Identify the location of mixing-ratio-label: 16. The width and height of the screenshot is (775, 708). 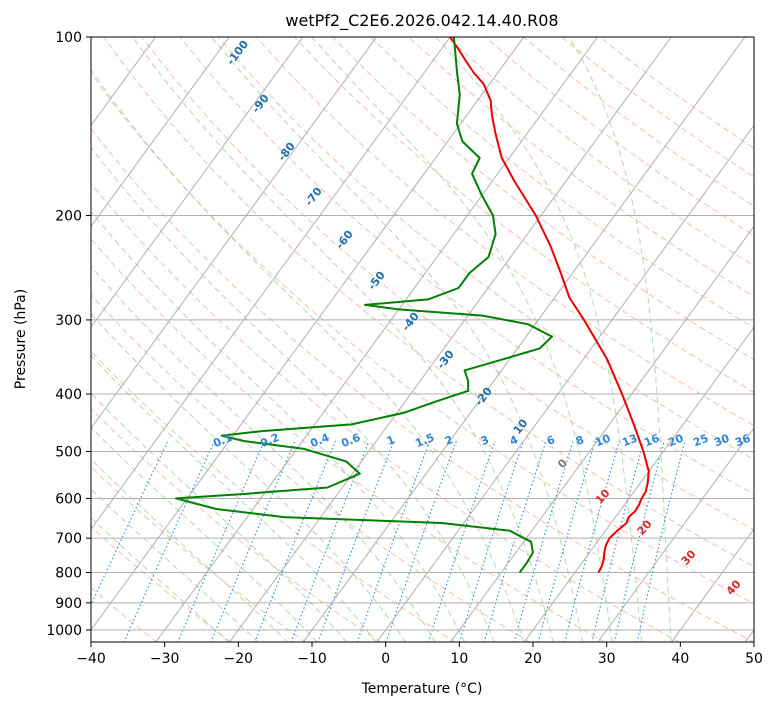
(651, 441).